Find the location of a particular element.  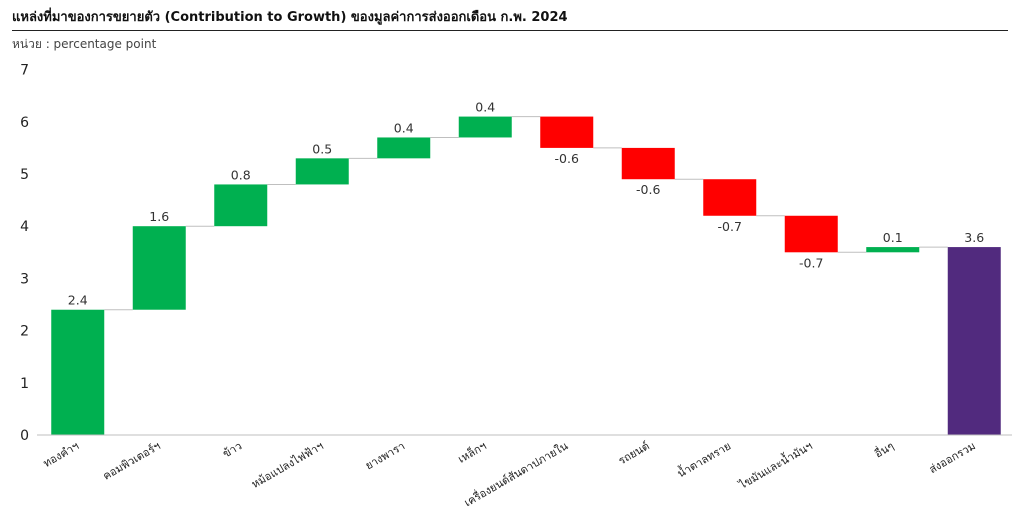

category-label: ทองคำฯ is located at coordinates (61, 454).